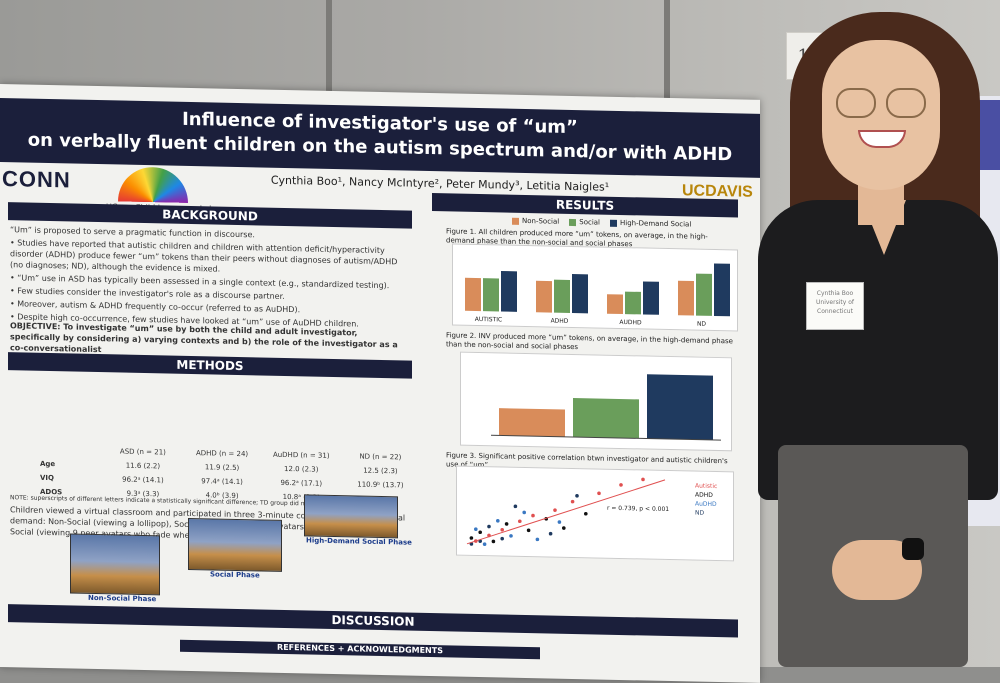 Image resolution: width=1000 pixels, height=683 pixels. What do you see at coordinates (47, 478) in the screenshot?
I see `table-cell: VIQ` at bounding box center [47, 478].